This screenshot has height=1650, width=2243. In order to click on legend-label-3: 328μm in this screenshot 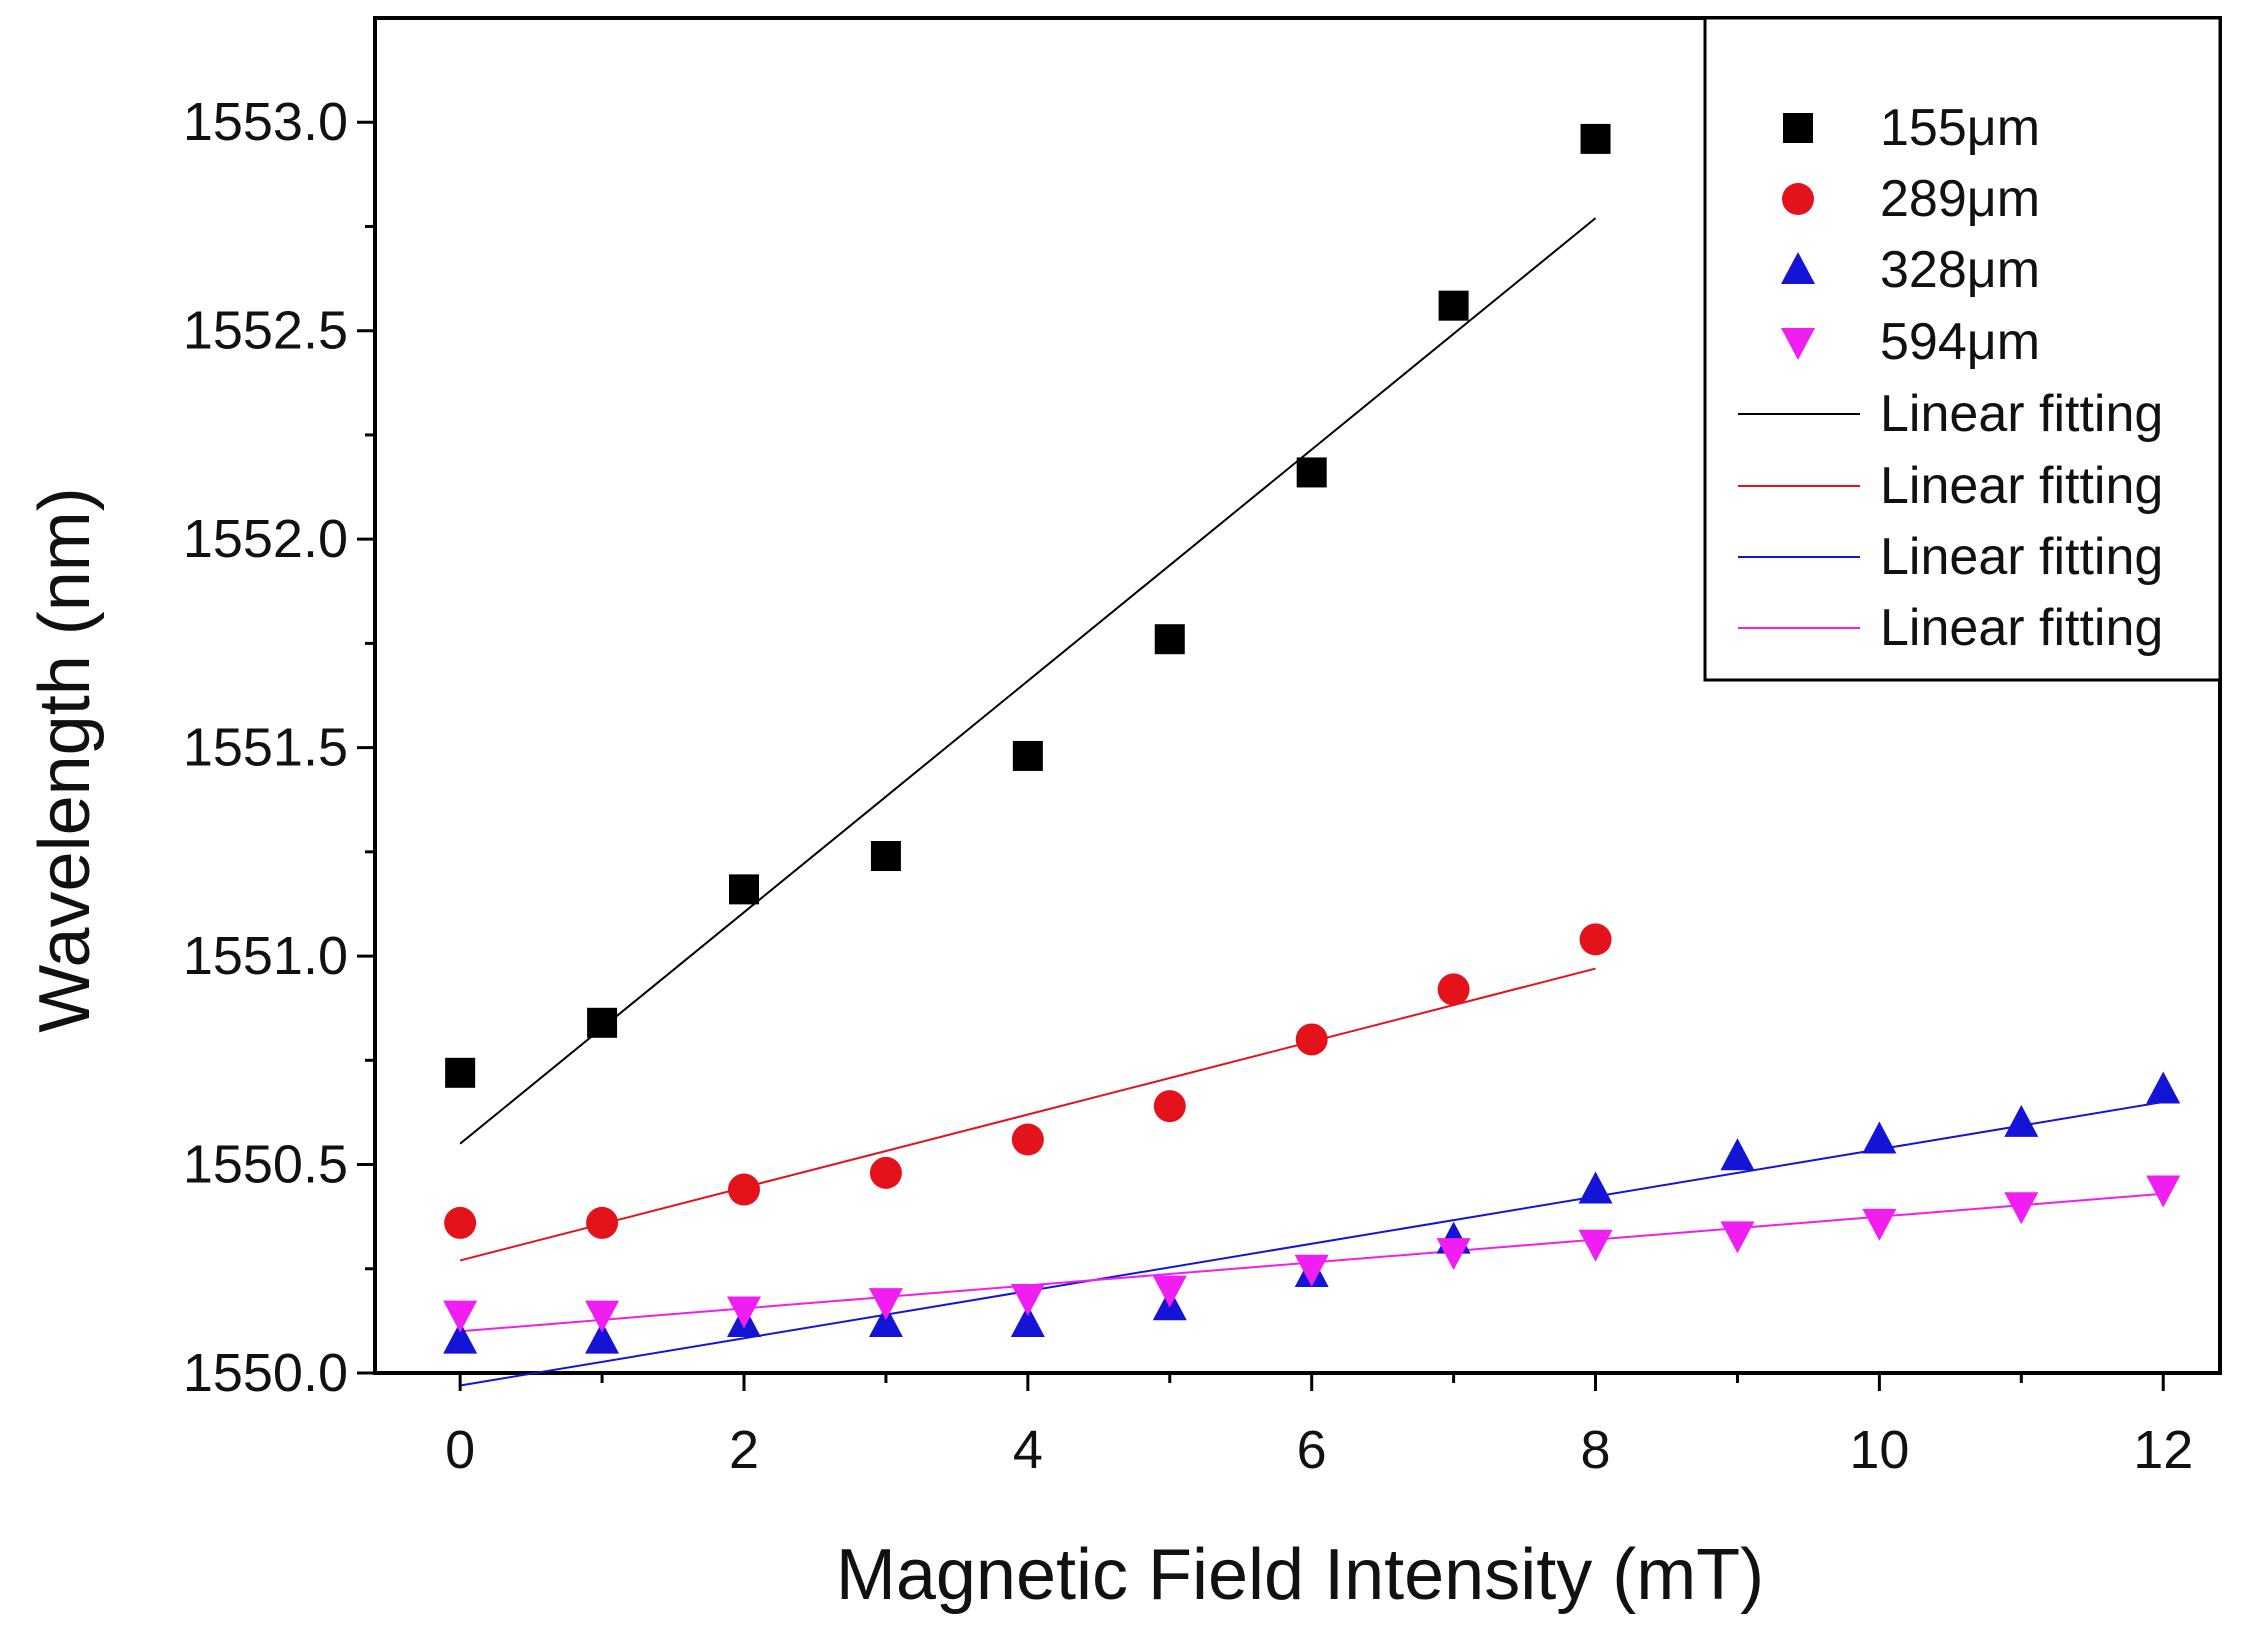, I will do `click(1960, 270)`.